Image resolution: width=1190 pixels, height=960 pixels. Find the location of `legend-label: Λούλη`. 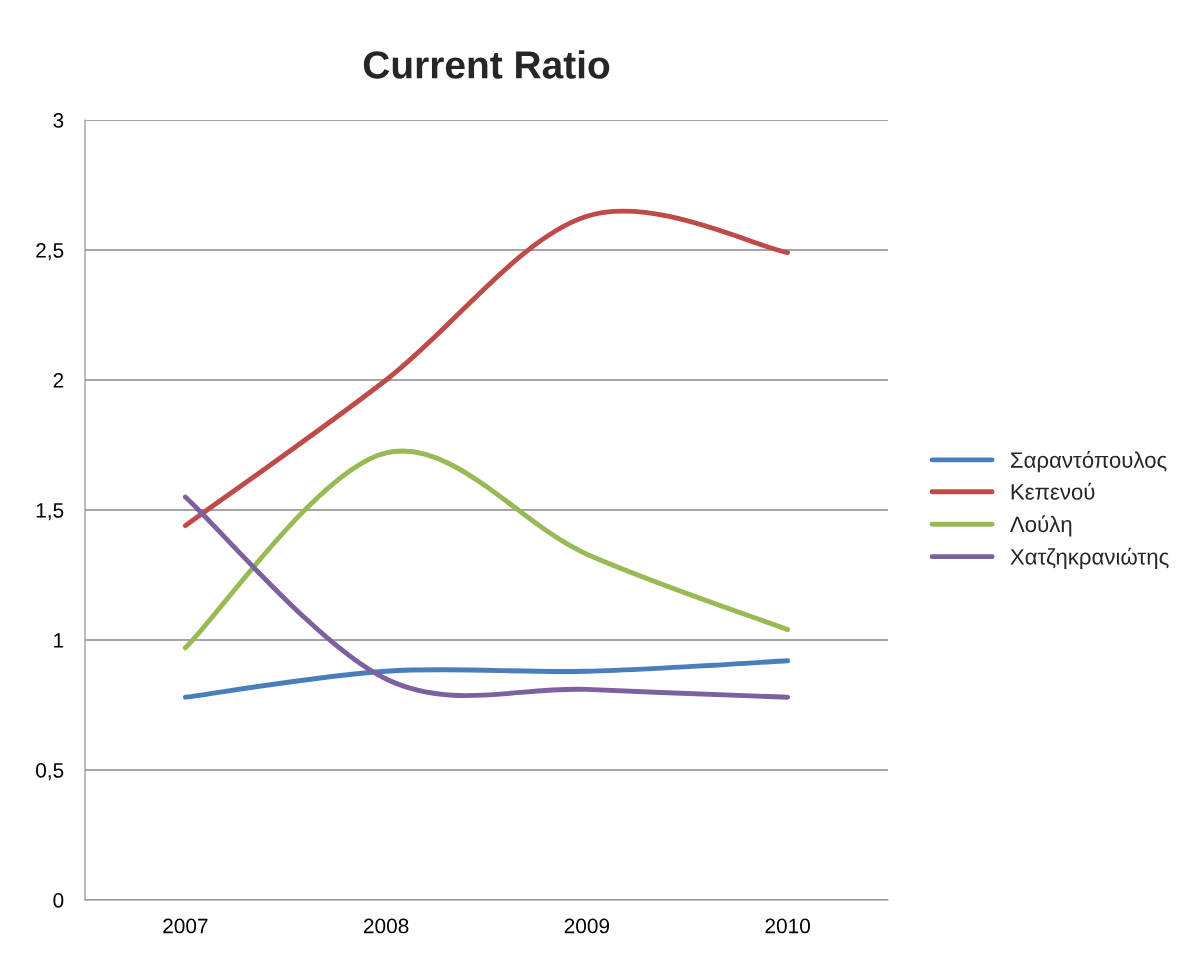

legend-label: Λούλη is located at coordinates (1040, 526).